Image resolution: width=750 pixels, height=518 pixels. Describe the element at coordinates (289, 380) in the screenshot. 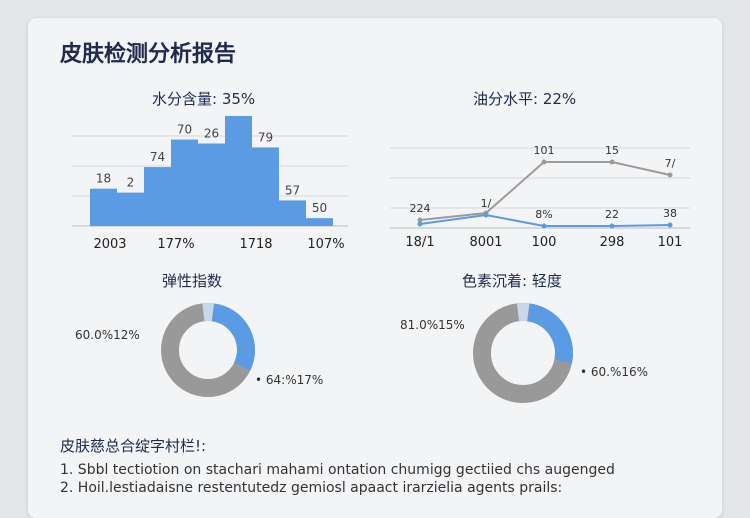

I see `elasticity-right-label: • 64:%17%` at that location.